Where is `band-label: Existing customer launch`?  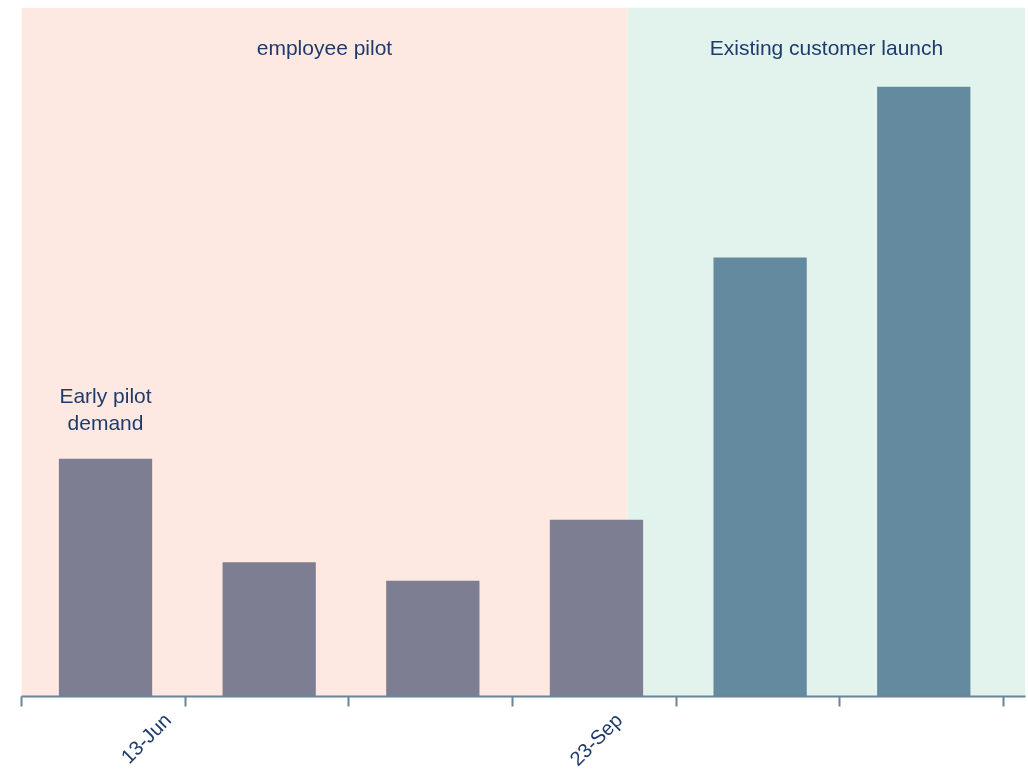 band-label: Existing customer launch is located at coordinates (826, 47).